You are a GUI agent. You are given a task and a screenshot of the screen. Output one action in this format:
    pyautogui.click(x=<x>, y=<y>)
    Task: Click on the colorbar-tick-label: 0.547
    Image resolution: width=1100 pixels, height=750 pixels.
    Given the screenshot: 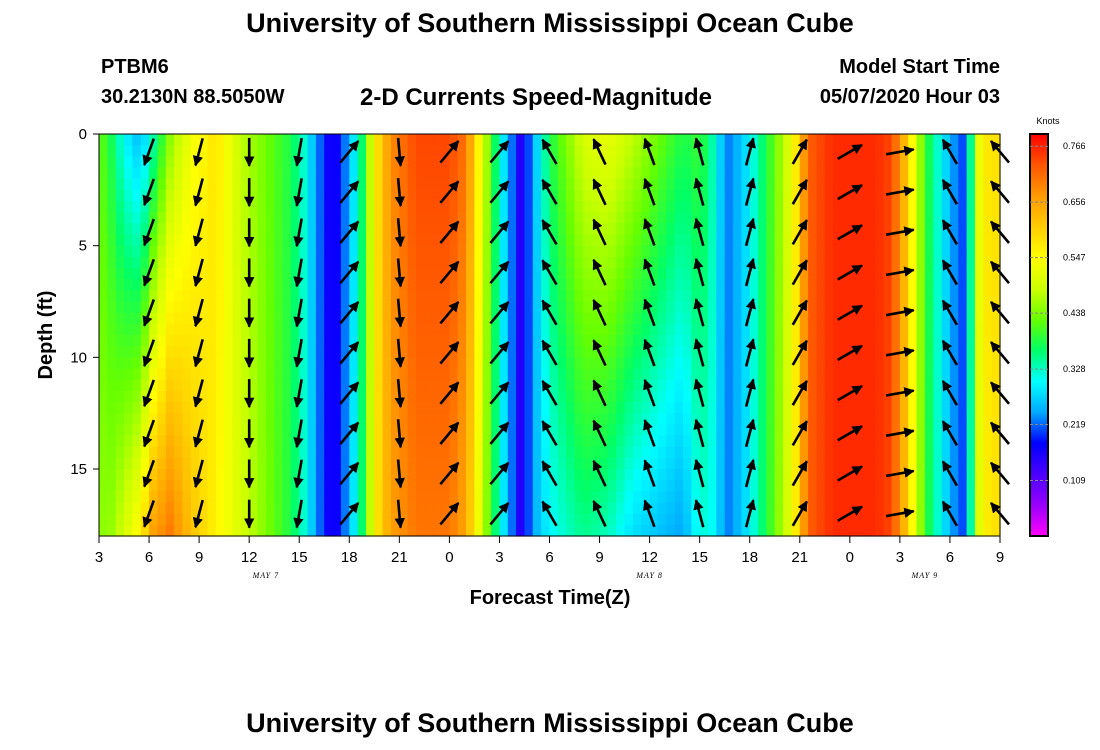 What is the action you would take?
    pyautogui.click(x=1074, y=258)
    